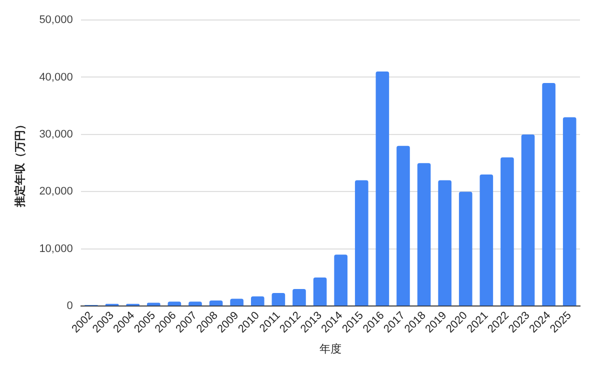  Describe the element at coordinates (56, 192) in the screenshot. I see `y-tick-label: 20,000` at that location.